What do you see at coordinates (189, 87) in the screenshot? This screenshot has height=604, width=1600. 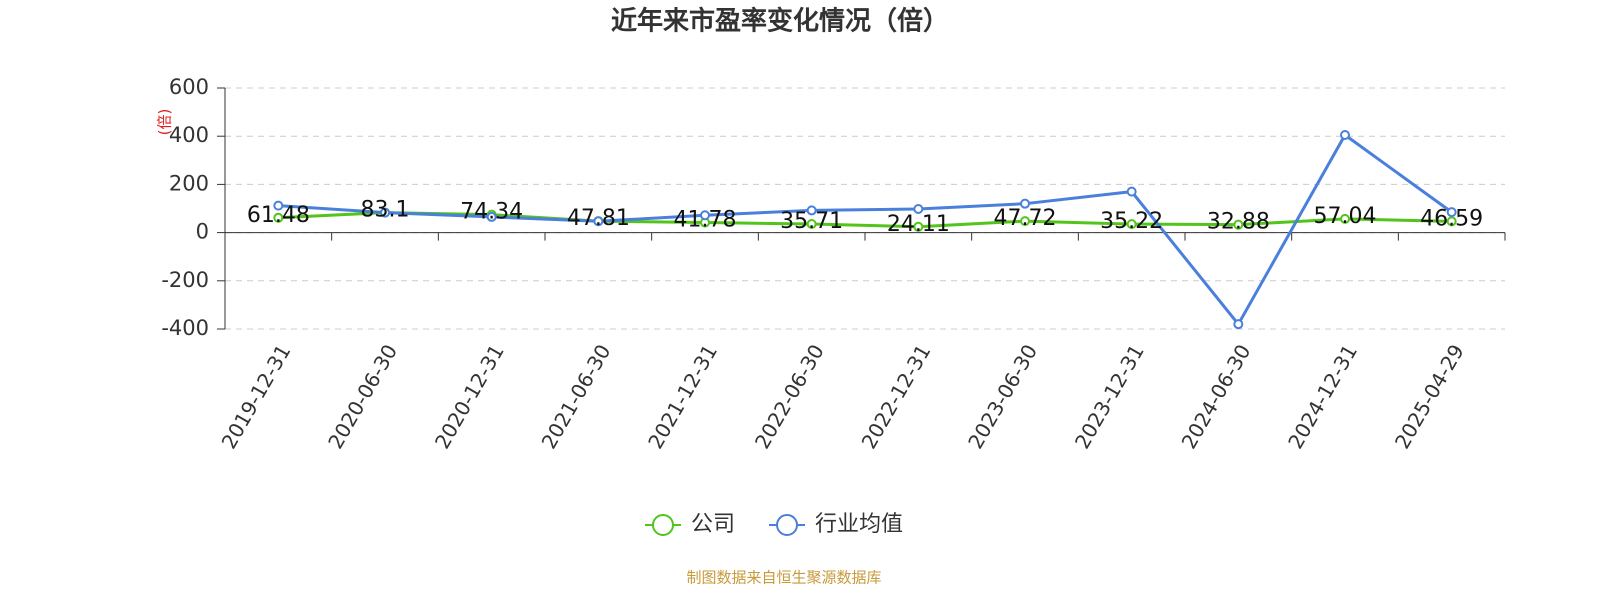 I see `y-tick-label: 600` at bounding box center [189, 87].